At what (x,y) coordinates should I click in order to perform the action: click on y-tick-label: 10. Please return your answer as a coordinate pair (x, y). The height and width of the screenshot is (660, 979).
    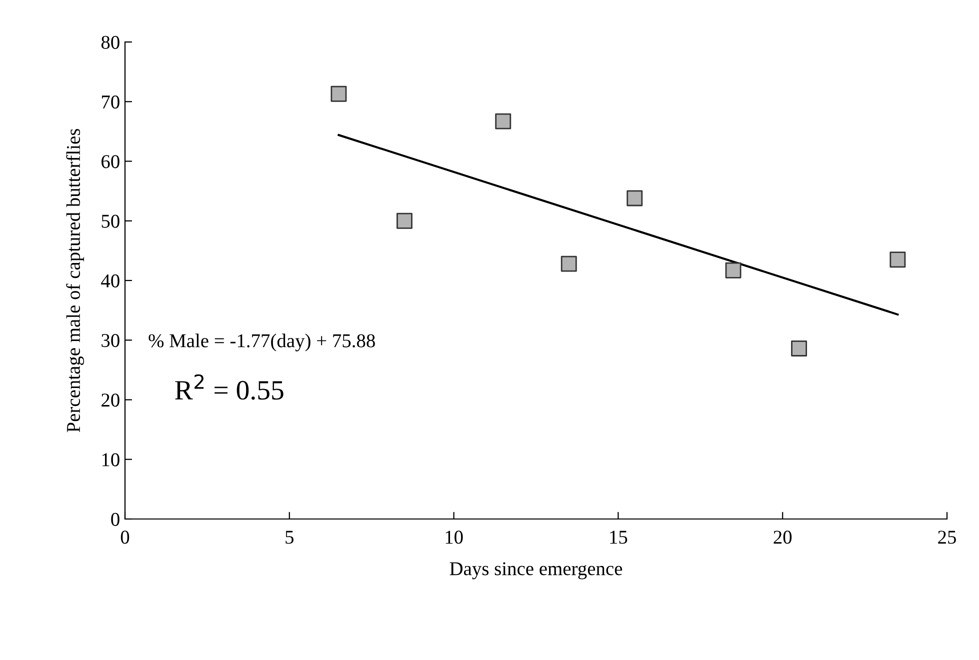
    Looking at the image, I should click on (111, 459).